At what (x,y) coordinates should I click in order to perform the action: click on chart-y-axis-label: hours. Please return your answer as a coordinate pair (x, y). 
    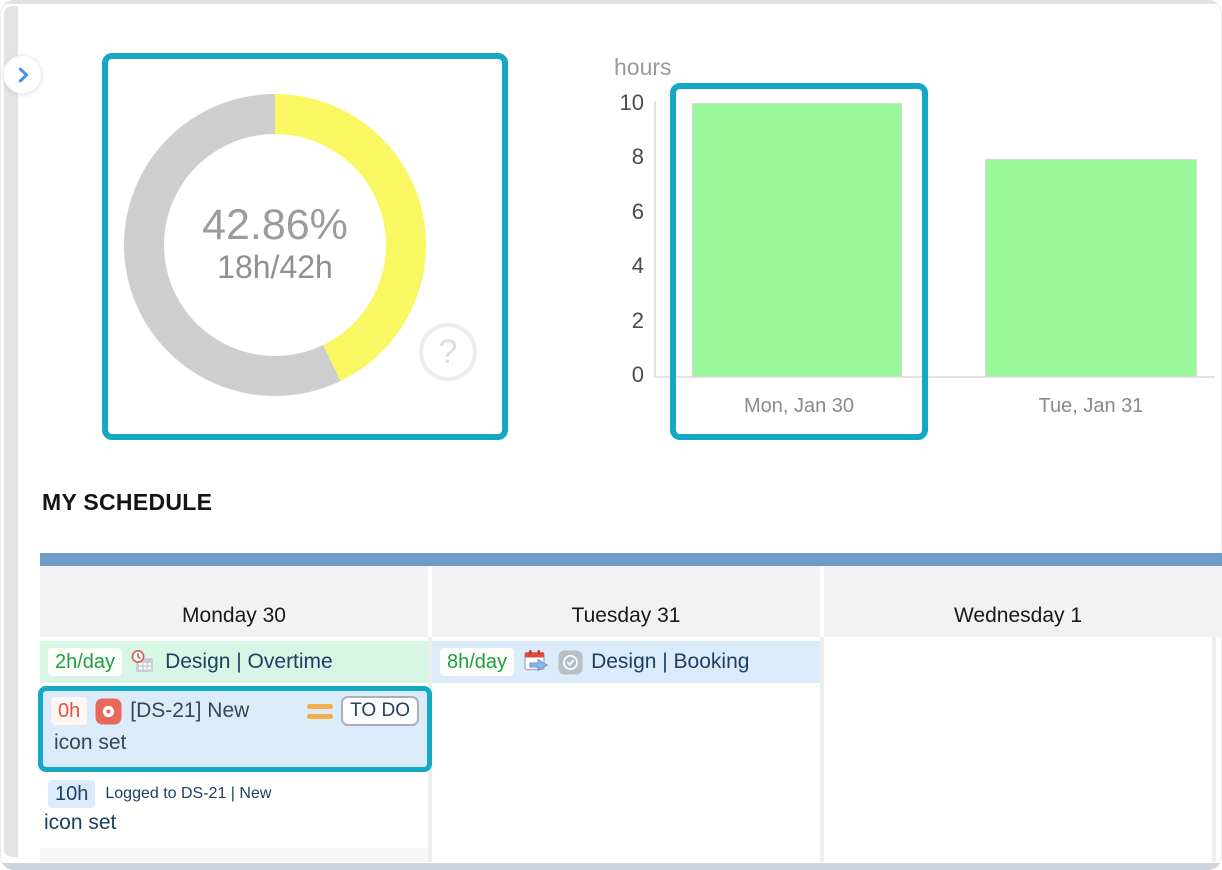
    Looking at the image, I should click on (643, 67).